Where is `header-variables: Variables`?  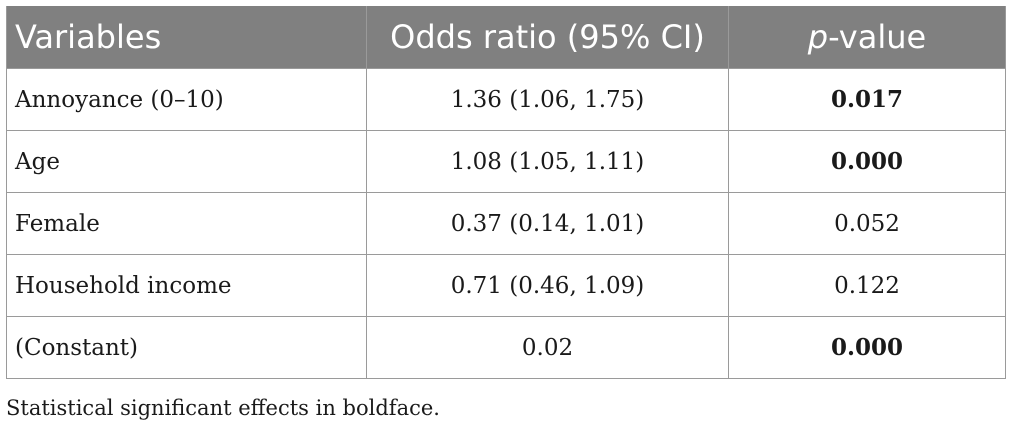 header-variables: Variables is located at coordinates (186, 37).